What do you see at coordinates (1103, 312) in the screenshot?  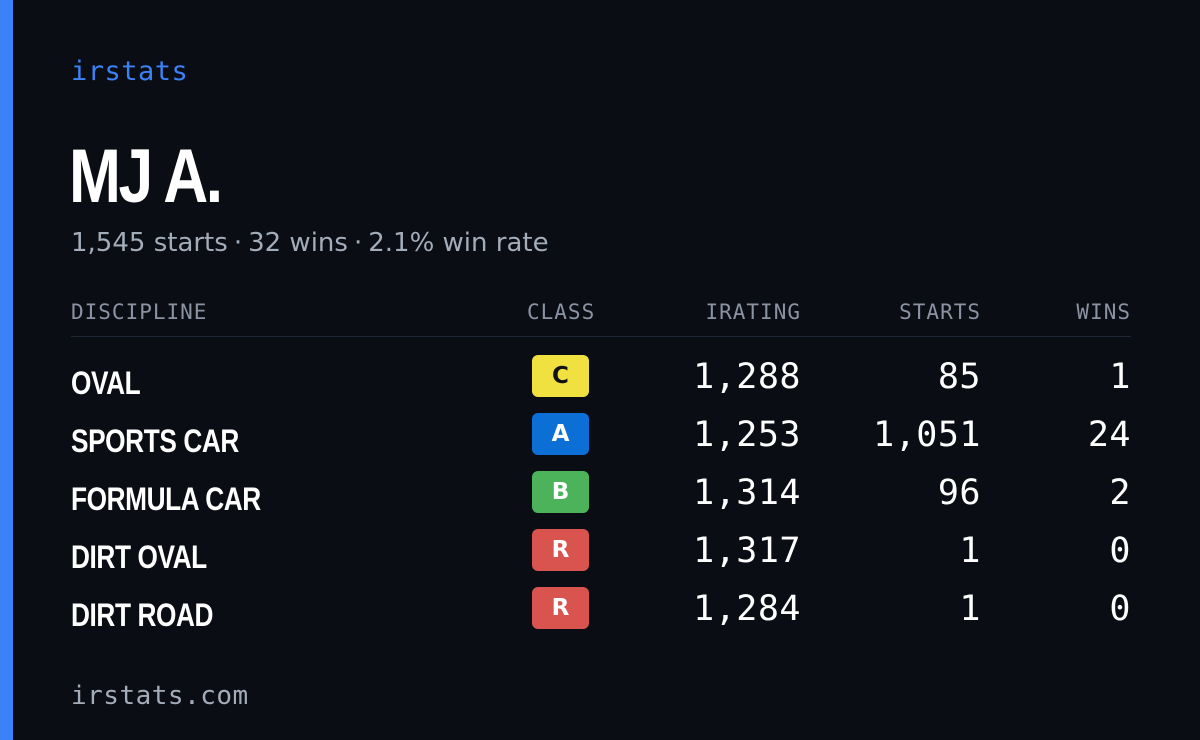 I see `header-wins: WINS` at bounding box center [1103, 312].